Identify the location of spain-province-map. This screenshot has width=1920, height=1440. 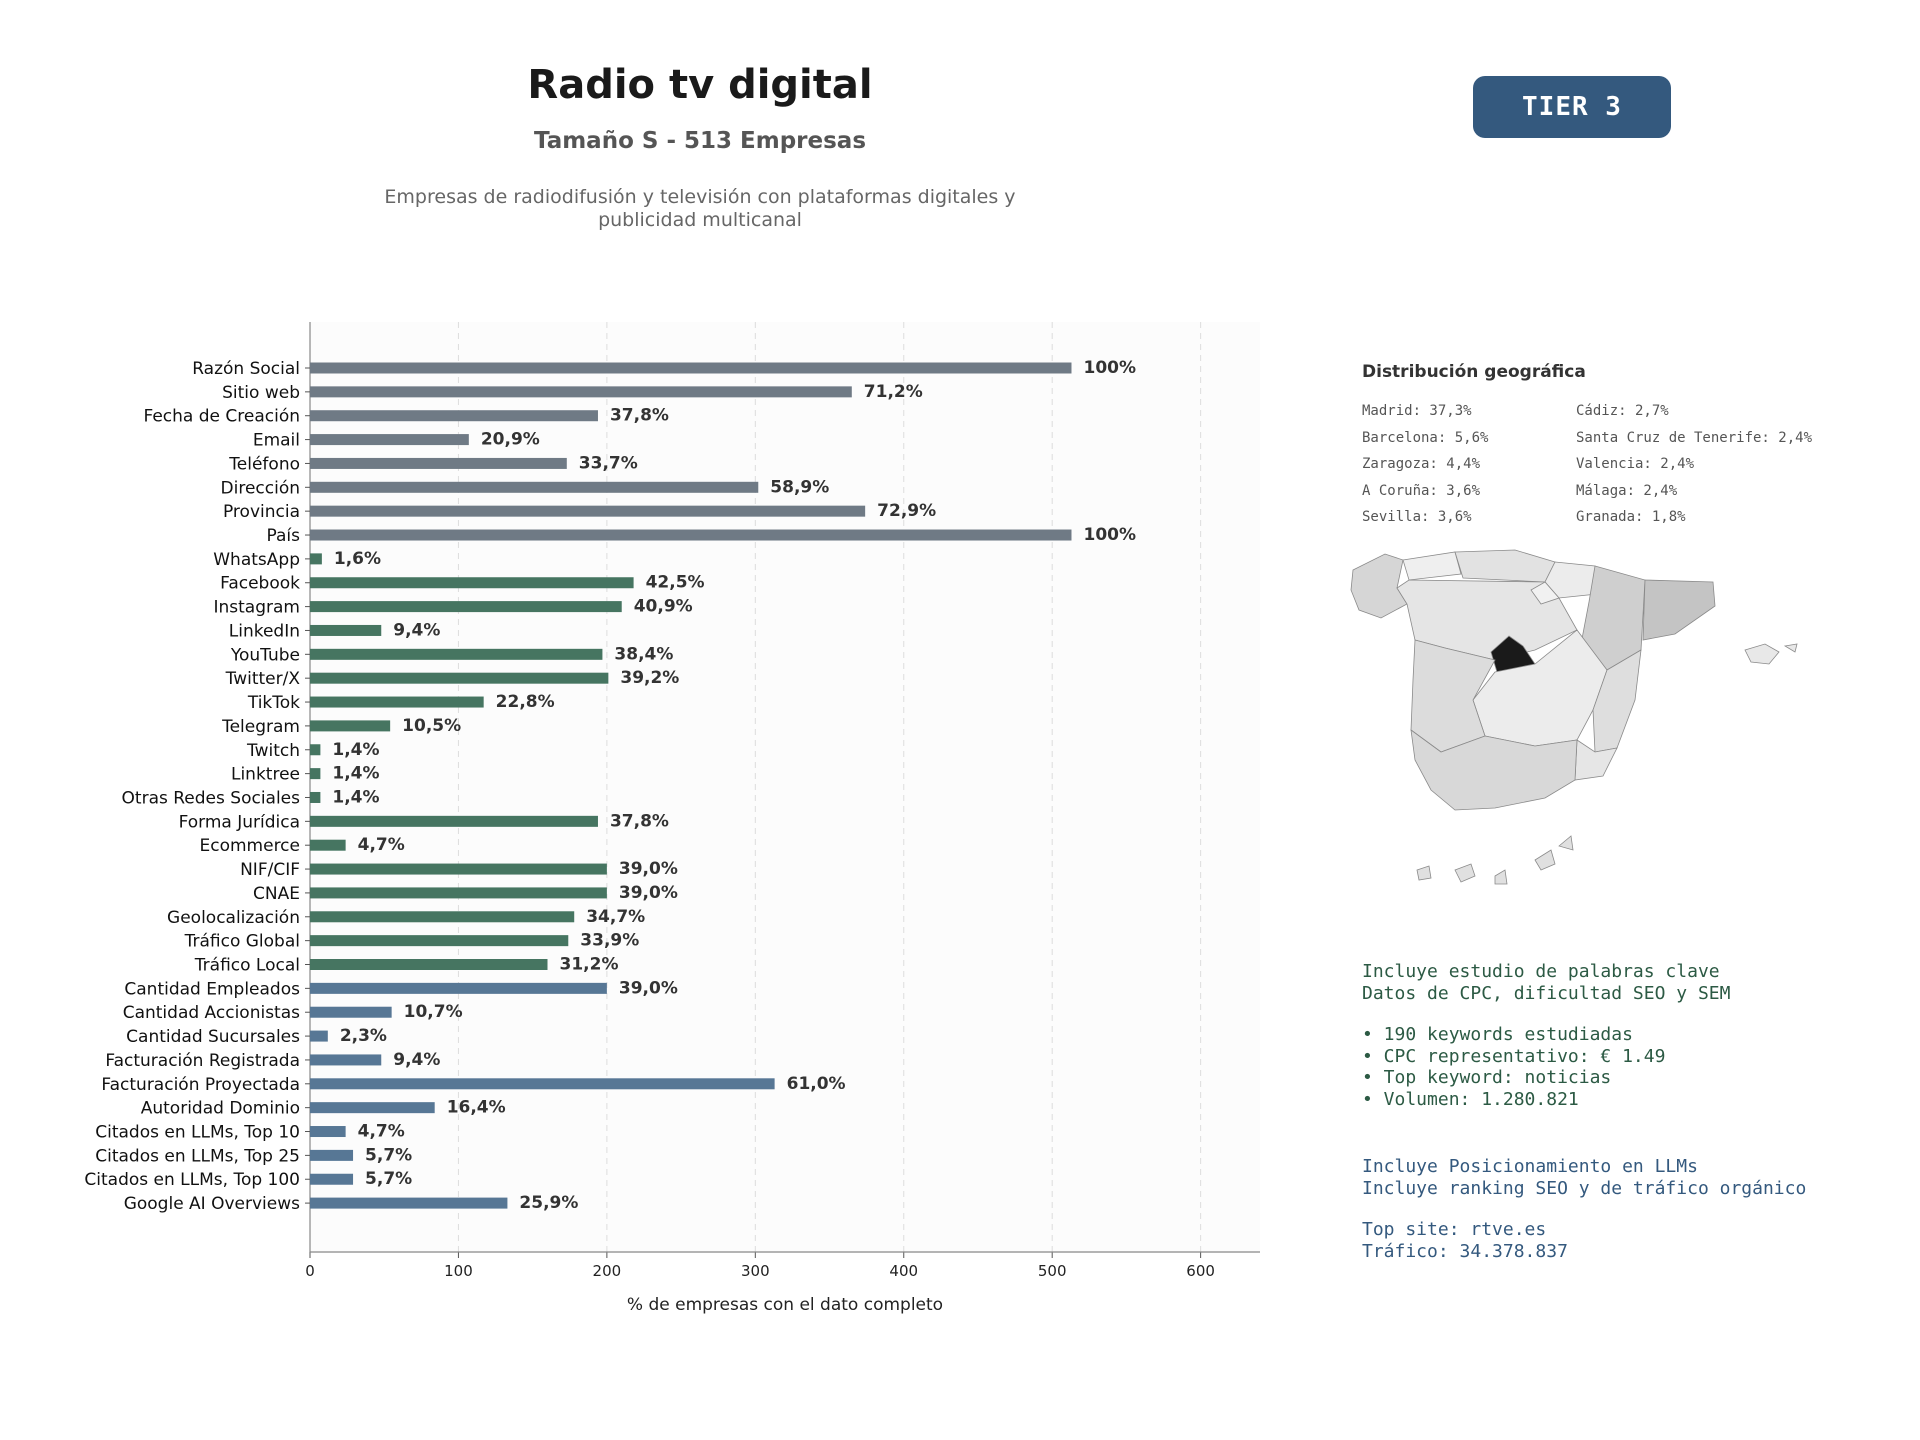
(1574, 717).